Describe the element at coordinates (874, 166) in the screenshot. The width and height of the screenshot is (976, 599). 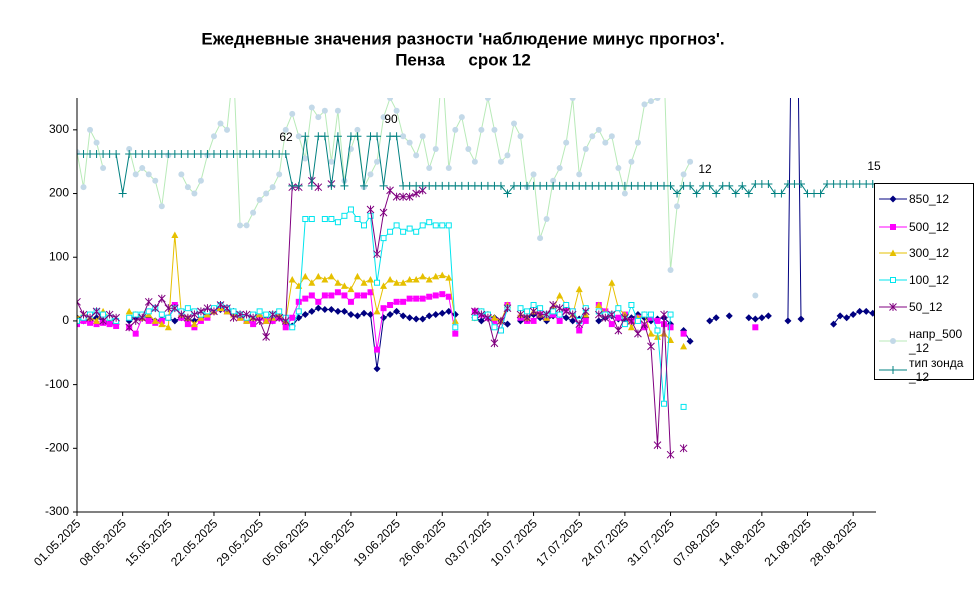
I see `annotation: 15` at that location.